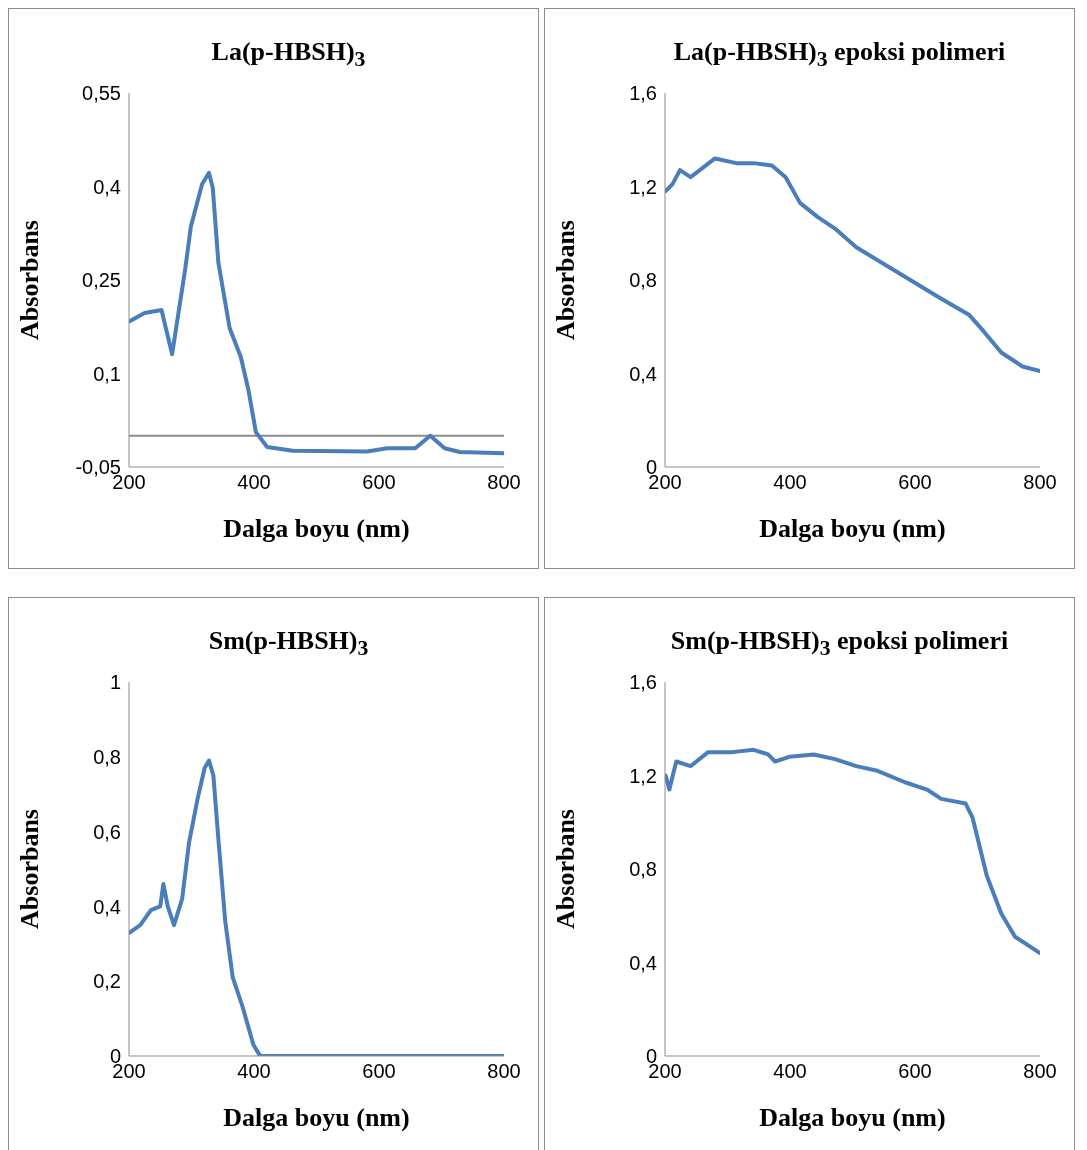 The height and width of the screenshot is (1150, 1087). What do you see at coordinates (107, 981) in the screenshot?
I see `y-tick-label: 0,2` at bounding box center [107, 981].